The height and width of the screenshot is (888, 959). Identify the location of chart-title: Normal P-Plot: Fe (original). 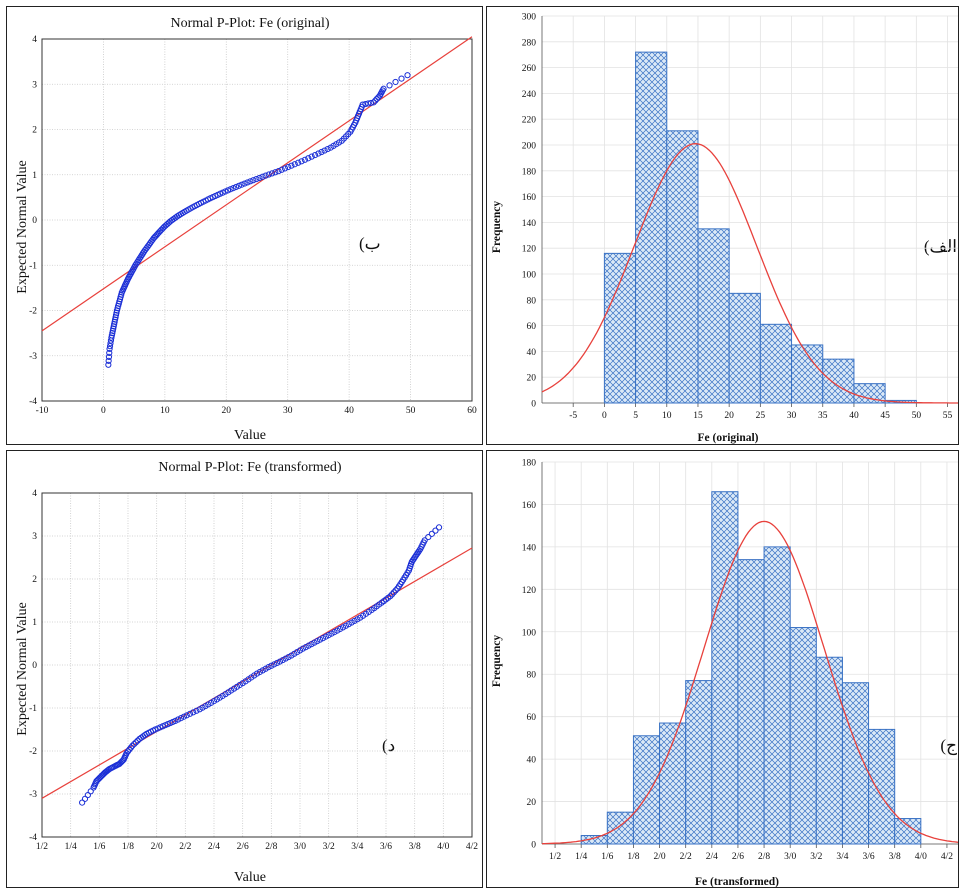
(249, 23).